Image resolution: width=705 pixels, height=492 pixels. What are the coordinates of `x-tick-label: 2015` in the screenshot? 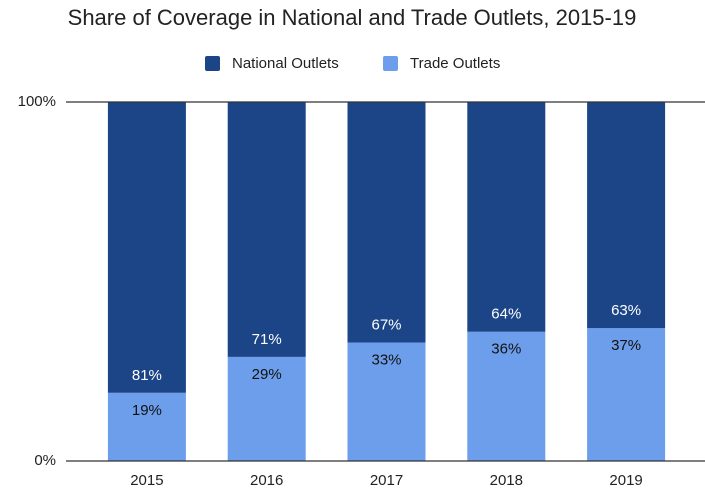 It's located at (146, 480).